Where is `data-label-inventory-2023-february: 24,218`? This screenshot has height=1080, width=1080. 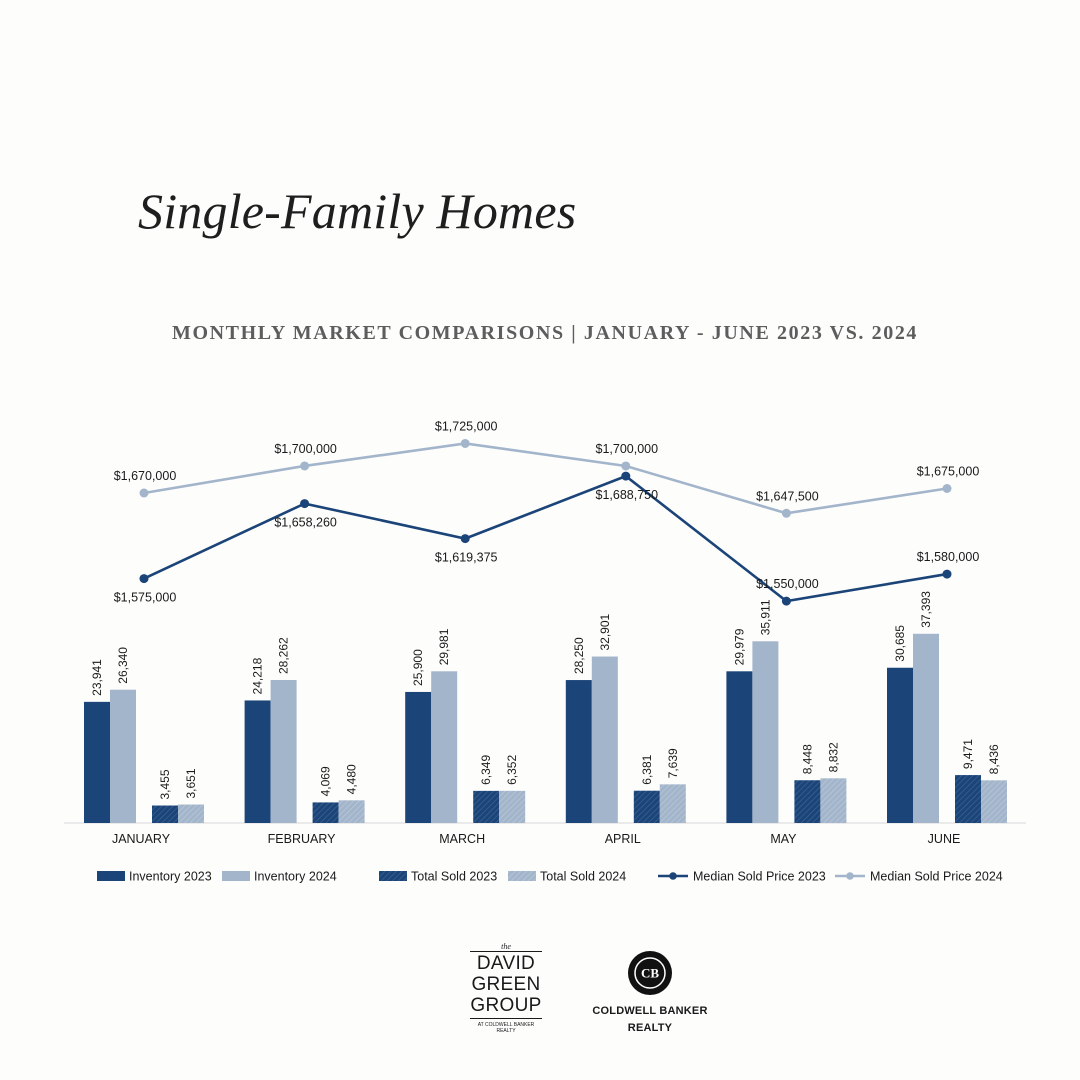 data-label-inventory-2023-february: 24,218 is located at coordinates (258, 675).